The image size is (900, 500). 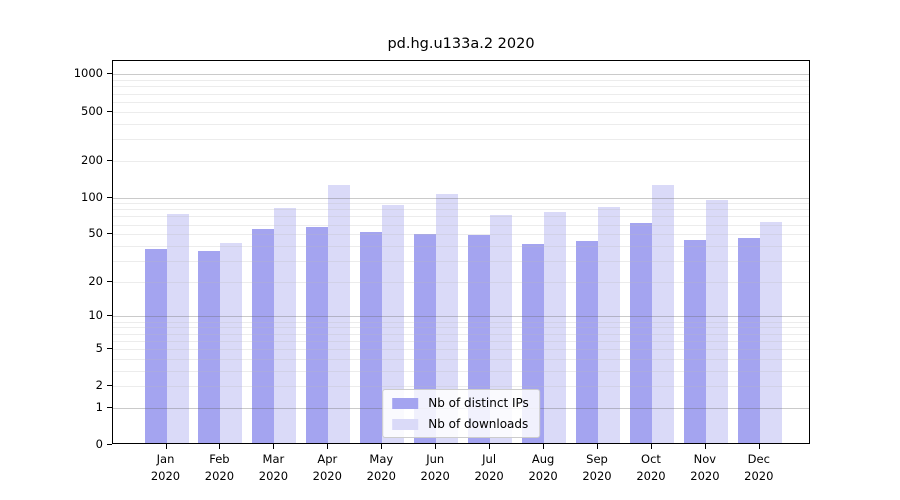 What do you see at coordinates (651, 467) in the screenshot?
I see `x-axis-tick-label: Oct 2020` at bounding box center [651, 467].